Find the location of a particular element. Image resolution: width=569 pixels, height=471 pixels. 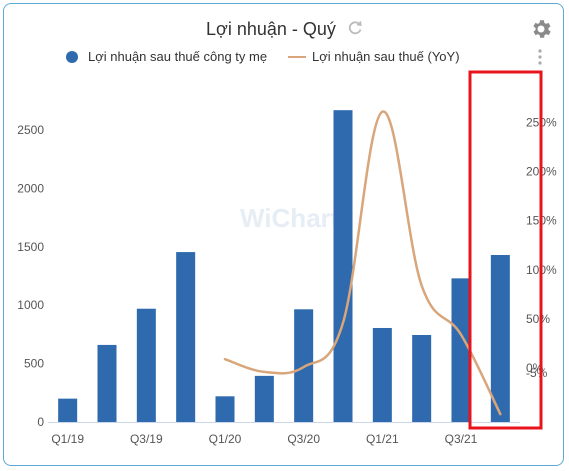

left-axis-tick: 2500 is located at coordinates (30, 130).